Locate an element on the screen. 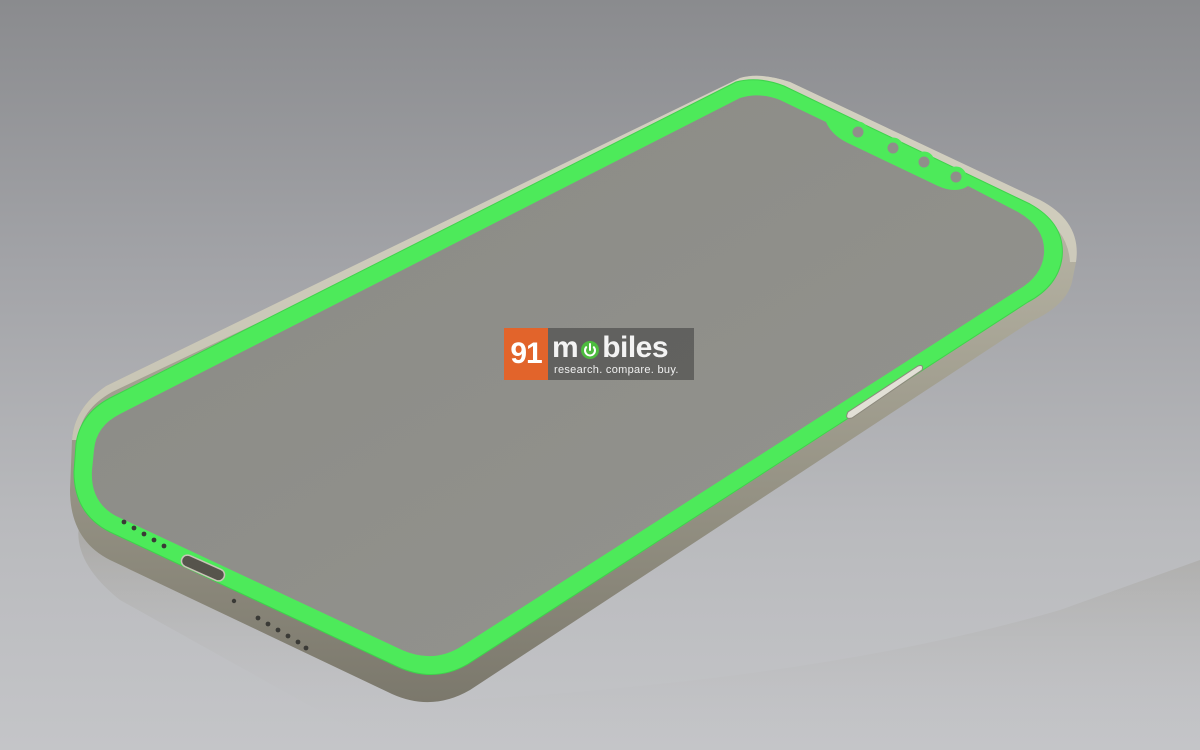  watermark-tagline: research. compare. buy. is located at coordinates (616, 369).